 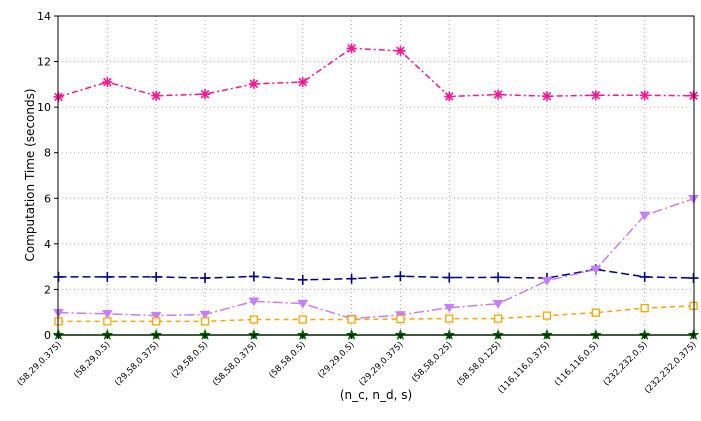 What do you see at coordinates (47, 335) in the screenshot?
I see `y-tick-label: 0` at bounding box center [47, 335].